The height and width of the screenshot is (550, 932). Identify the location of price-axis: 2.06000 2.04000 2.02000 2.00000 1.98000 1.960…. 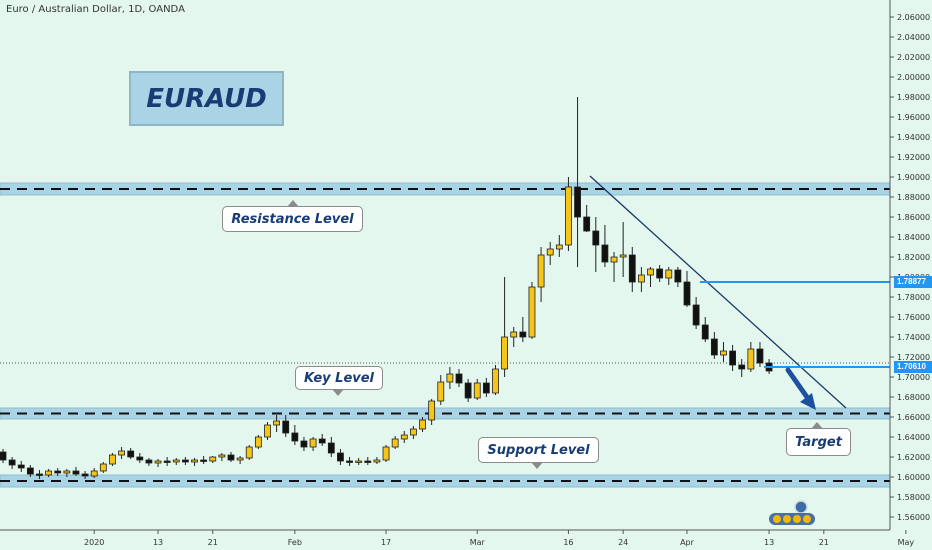
(910, 275).